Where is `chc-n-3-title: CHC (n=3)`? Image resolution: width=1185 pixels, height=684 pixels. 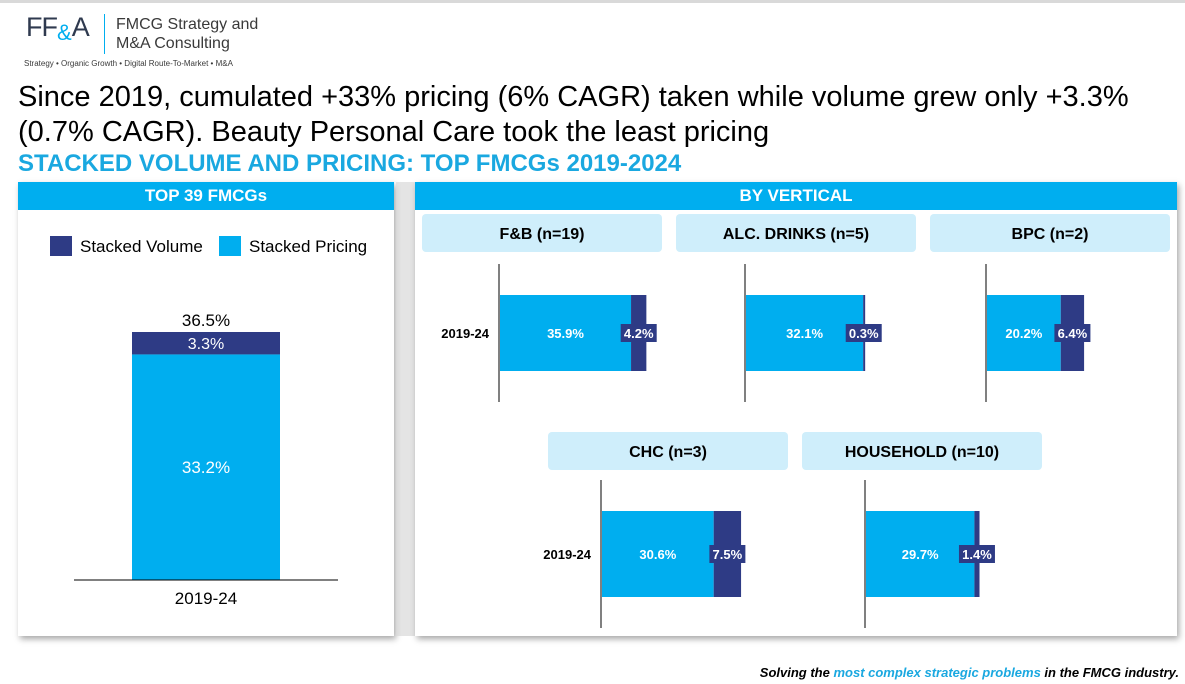 chc-n-3-title: CHC (n=3) is located at coordinates (668, 452).